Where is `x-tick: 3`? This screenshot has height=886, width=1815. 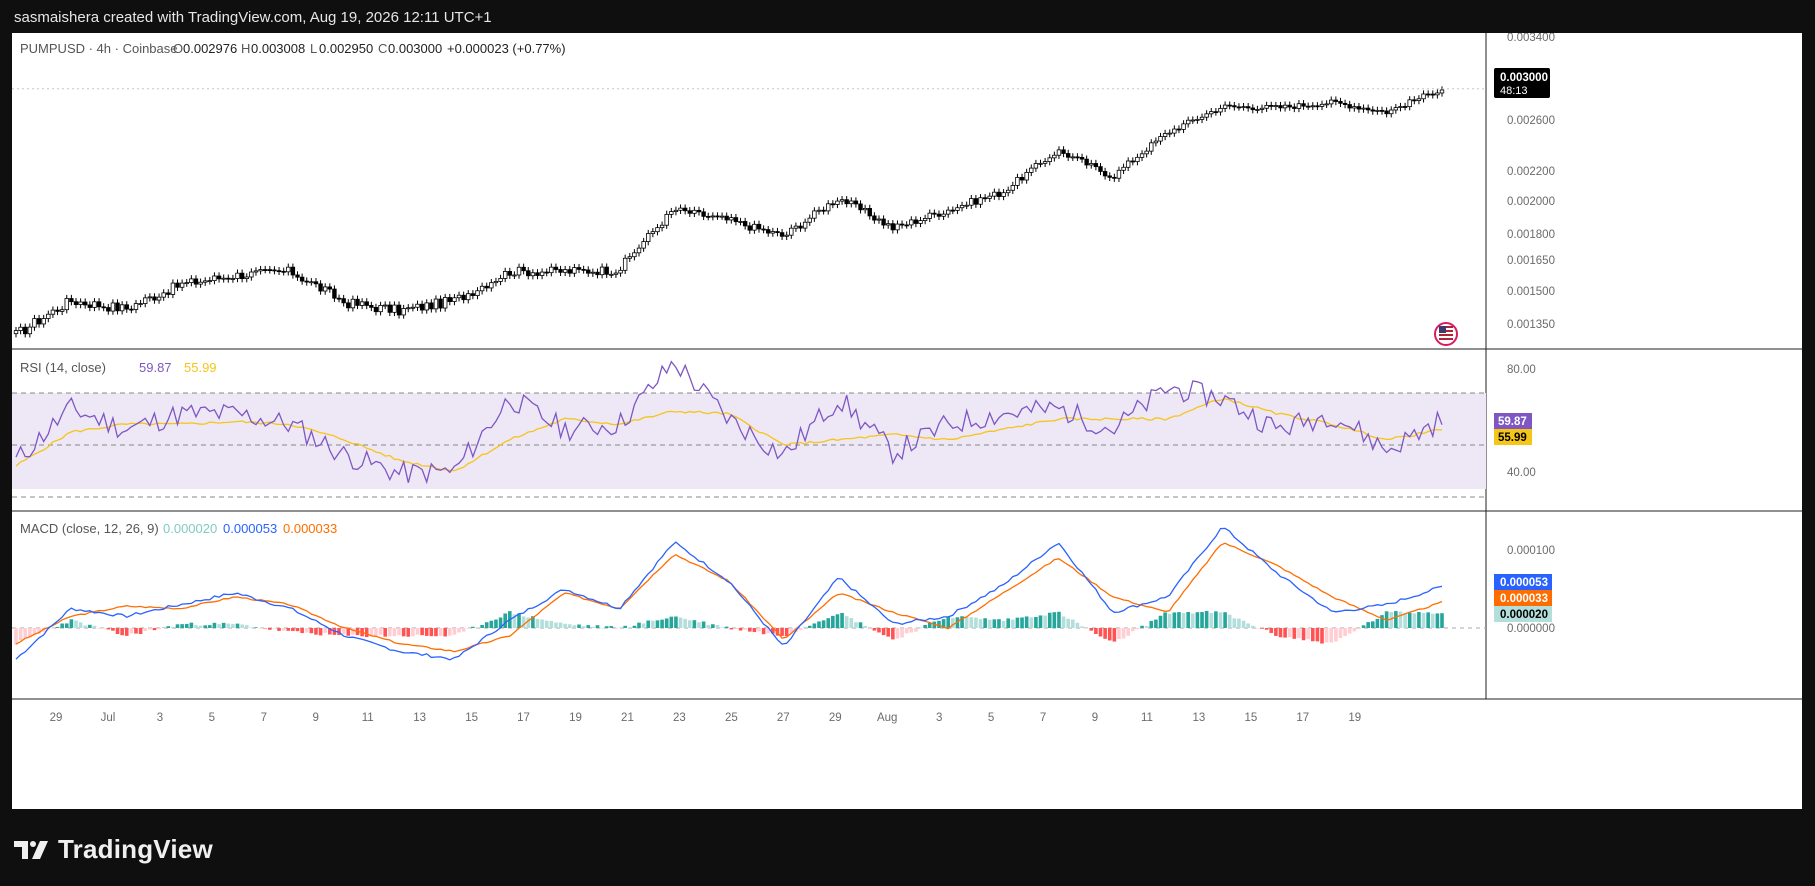 x-tick: 3 is located at coordinates (939, 718).